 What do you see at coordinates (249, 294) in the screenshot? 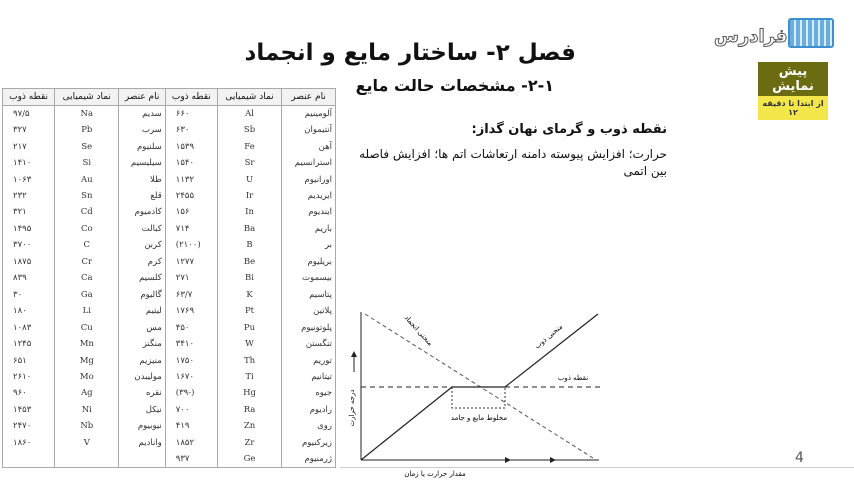
I see `chemical-symbol: K` at bounding box center [249, 294].